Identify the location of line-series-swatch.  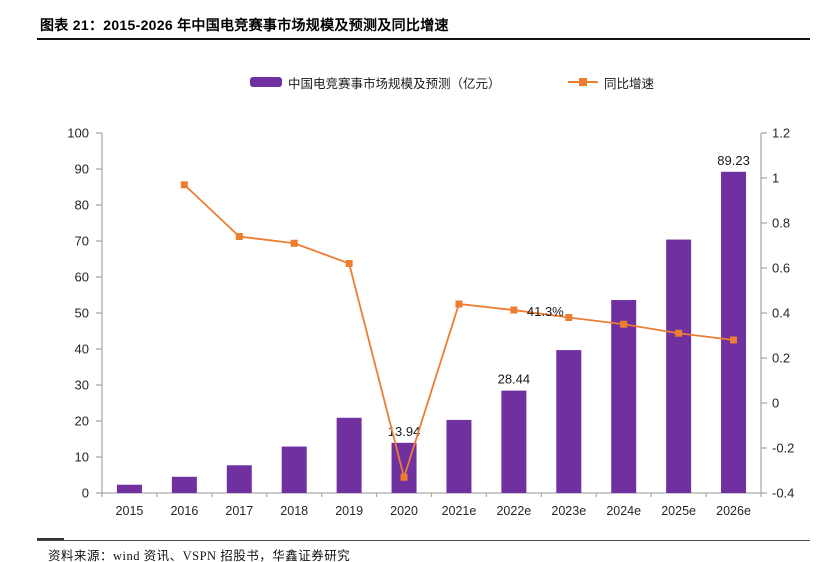
(583, 82).